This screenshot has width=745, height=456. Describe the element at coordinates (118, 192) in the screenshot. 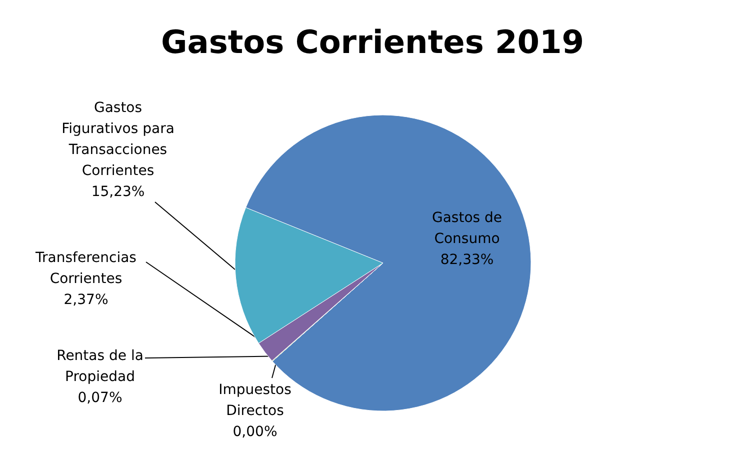

I see `data-label: 15,23%` at that location.